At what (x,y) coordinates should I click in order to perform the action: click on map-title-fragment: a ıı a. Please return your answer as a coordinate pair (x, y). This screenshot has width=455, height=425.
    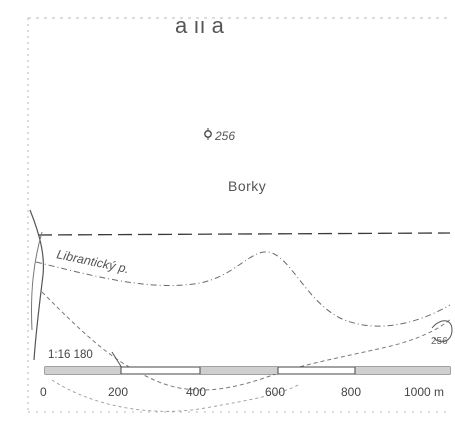
    Looking at the image, I should click on (200, 25).